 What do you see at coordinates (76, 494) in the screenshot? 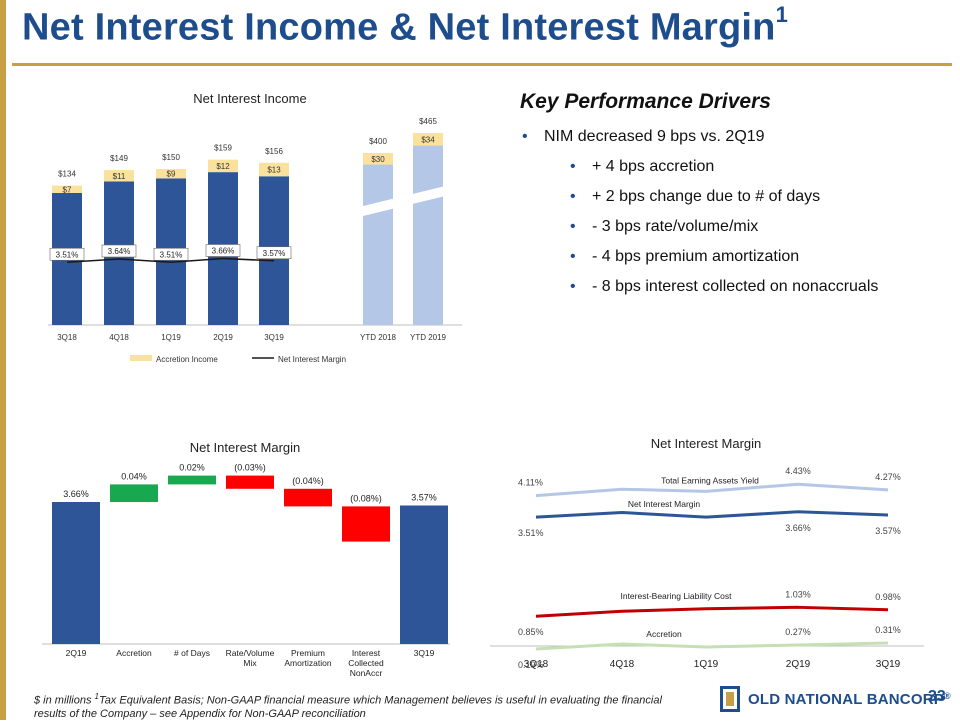
I see `bar-value-label: 3.66%` at bounding box center [76, 494].